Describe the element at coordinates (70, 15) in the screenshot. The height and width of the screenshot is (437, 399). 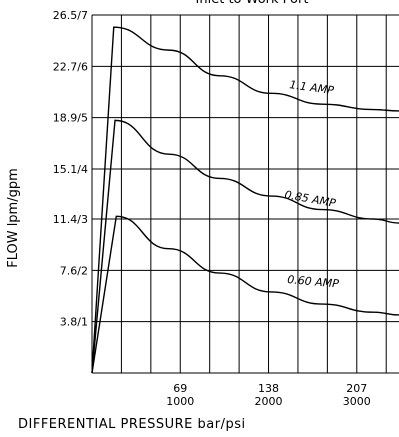
I see `y-tick-label: 26.5/7` at that location.